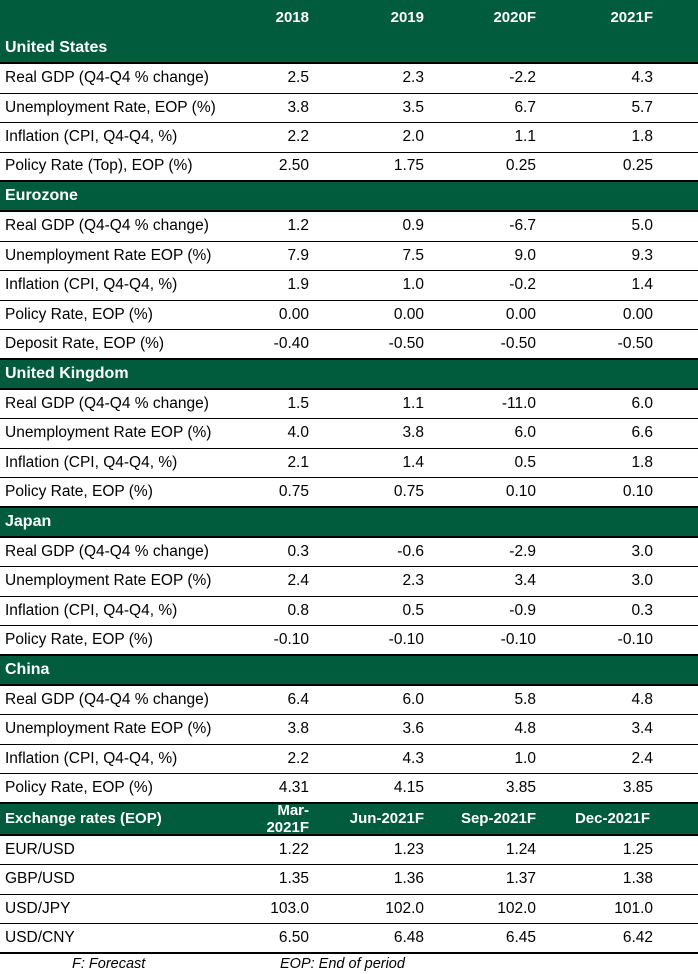 The width and height of the screenshot is (698, 974). Describe the element at coordinates (349, 79) in the screenshot. I see `table-row: Real GDP (Q4-Q4 % change) 2.5 2.3 -2.2 4.3` at that location.